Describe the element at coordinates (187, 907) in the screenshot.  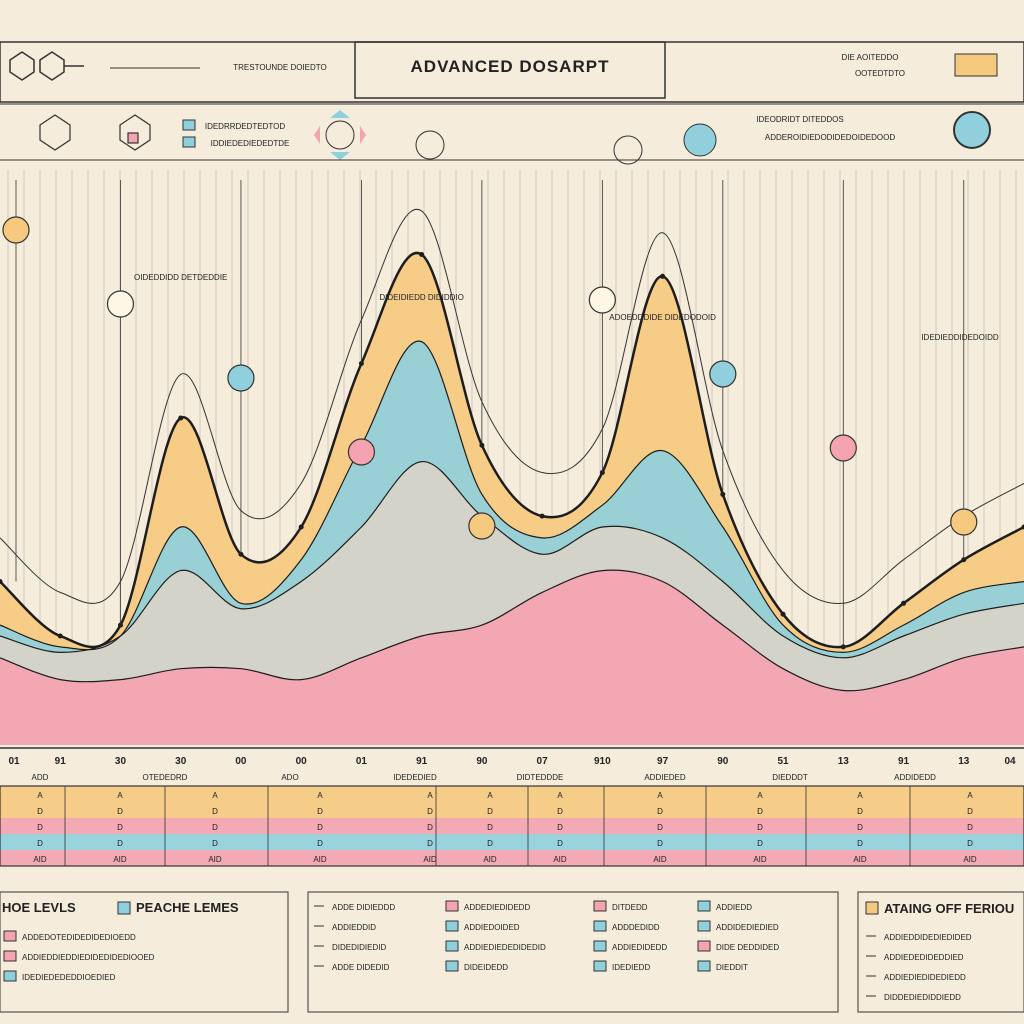
I see `legend-panel-1-title-2: PEACHE LEMES` at that location.